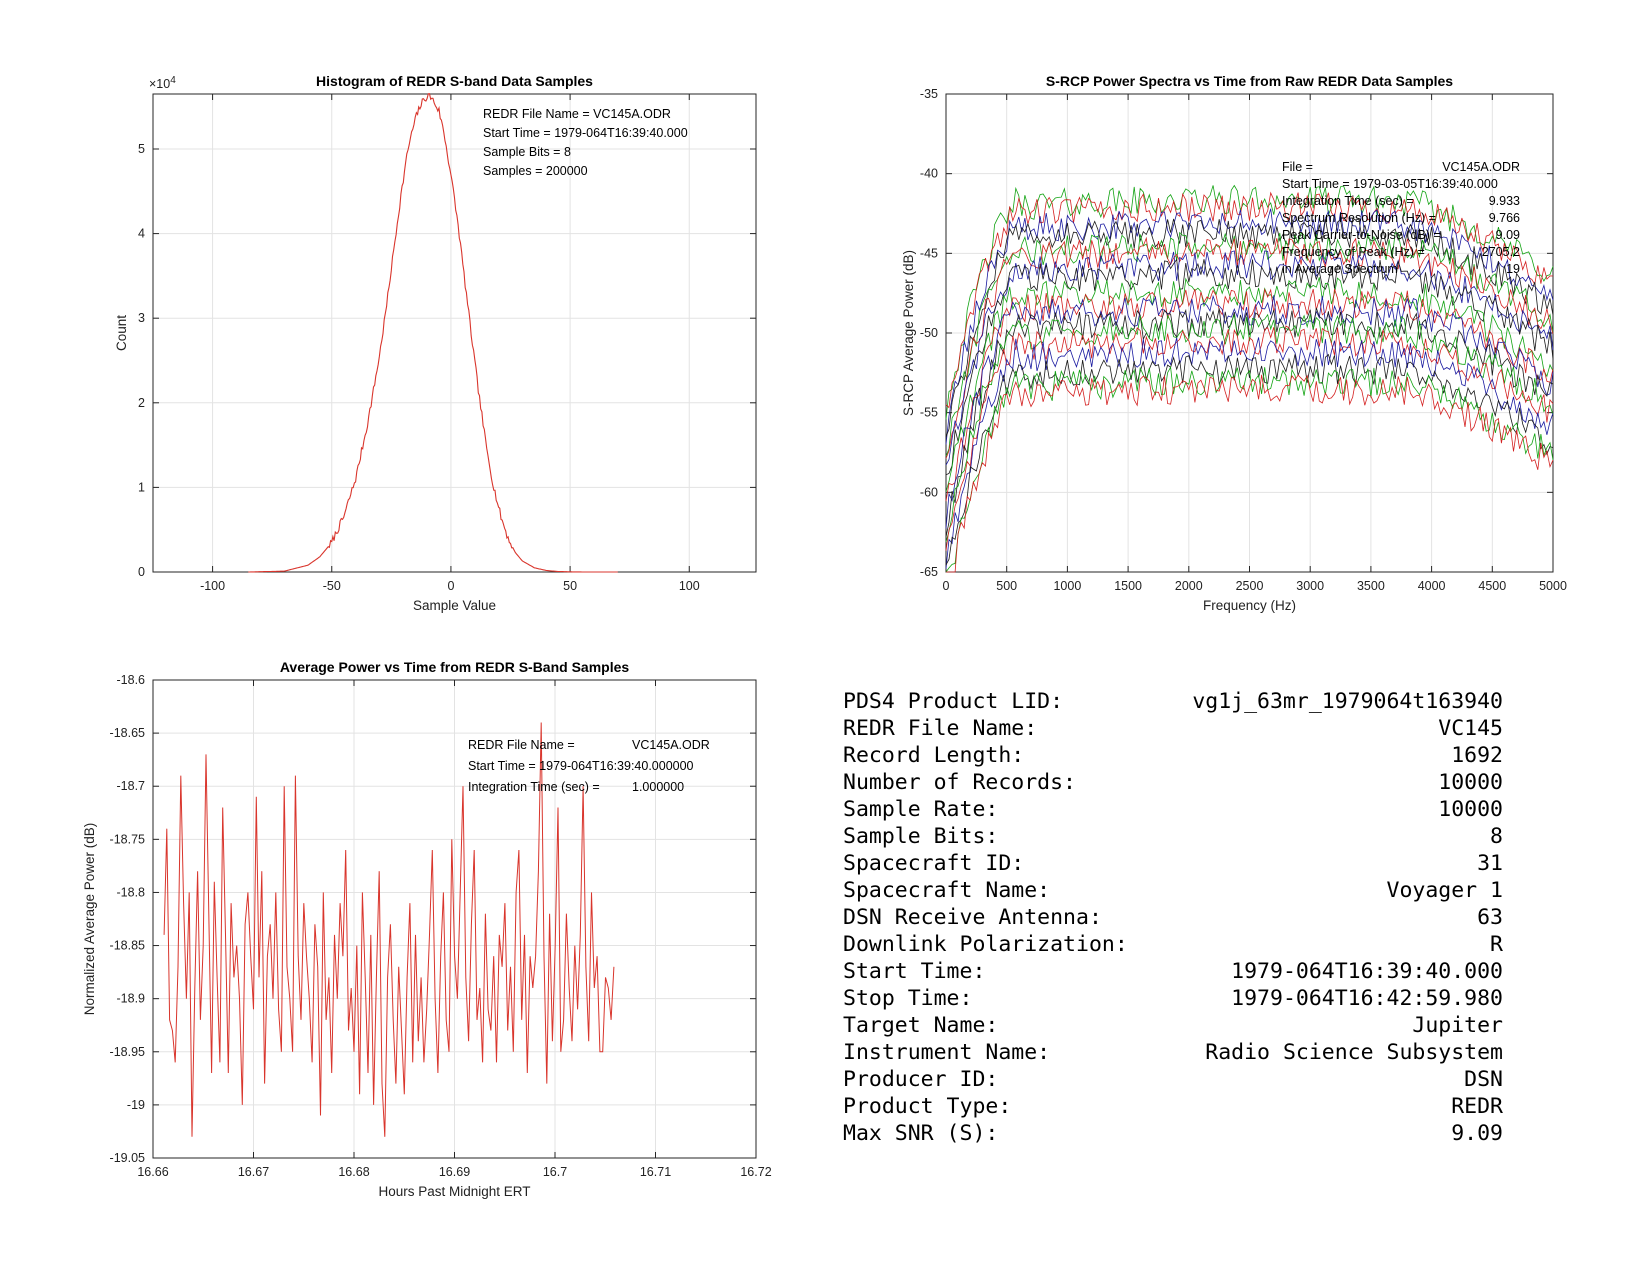 The height and width of the screenshot is (1275, 1650). What do you see at coordinates (1173, 1133) in the screenshot?
I see `info-row: Max SNR (S): 9.09` at bounding box center [1173, 1133].